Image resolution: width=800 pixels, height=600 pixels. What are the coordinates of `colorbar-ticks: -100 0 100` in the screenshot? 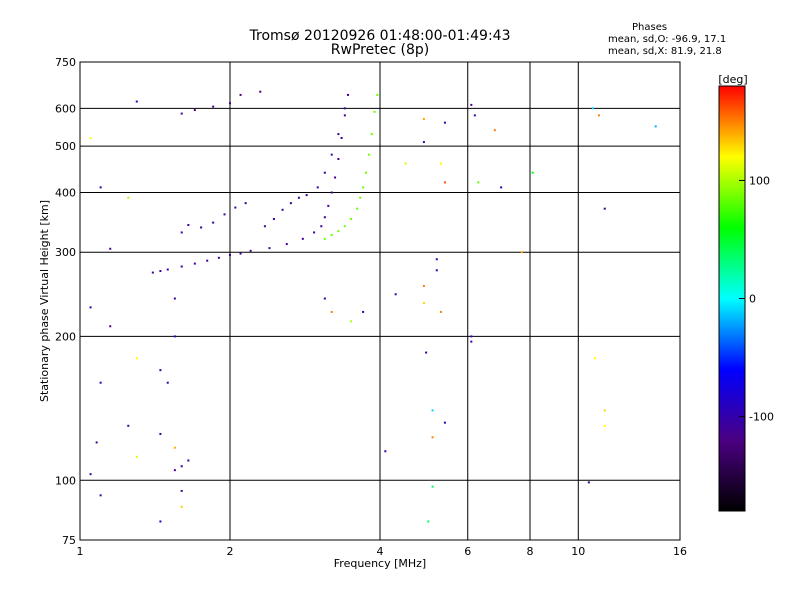 It's located at (756, 299).